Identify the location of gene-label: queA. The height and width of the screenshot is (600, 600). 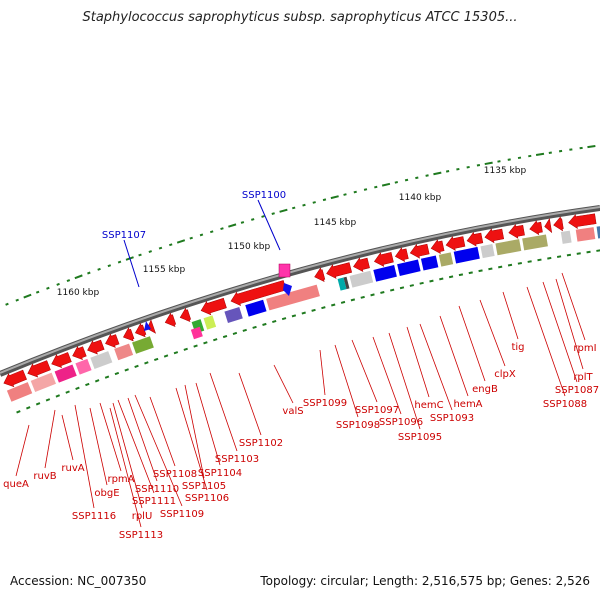
(16, 484).